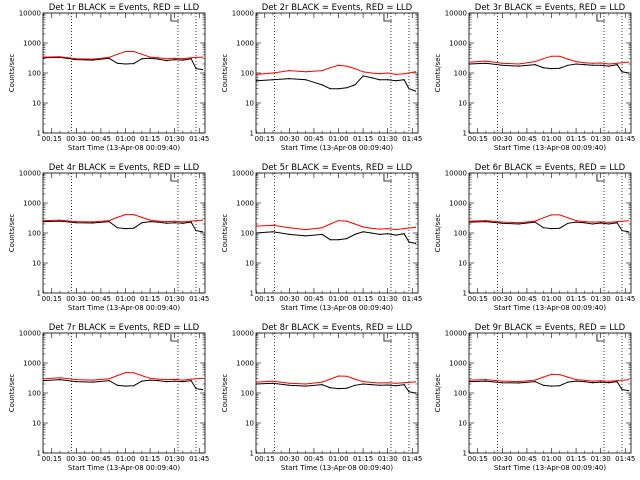 The image size is (640, 480). I want to click on y-tick-label: 10000, so click(456, 334).